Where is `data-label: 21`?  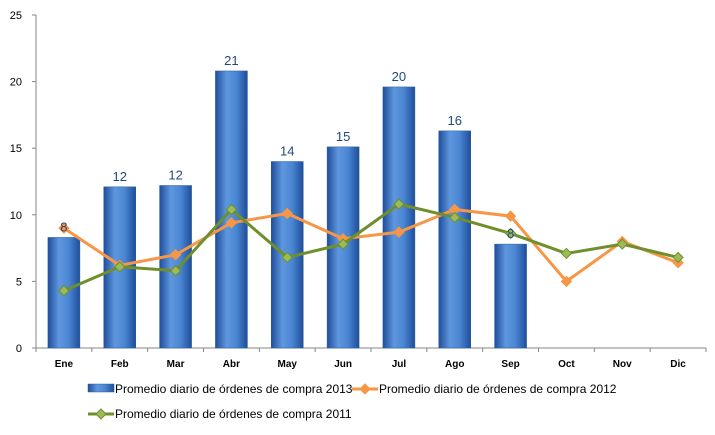
data-label: 21 is located at coordinates (231, 60).